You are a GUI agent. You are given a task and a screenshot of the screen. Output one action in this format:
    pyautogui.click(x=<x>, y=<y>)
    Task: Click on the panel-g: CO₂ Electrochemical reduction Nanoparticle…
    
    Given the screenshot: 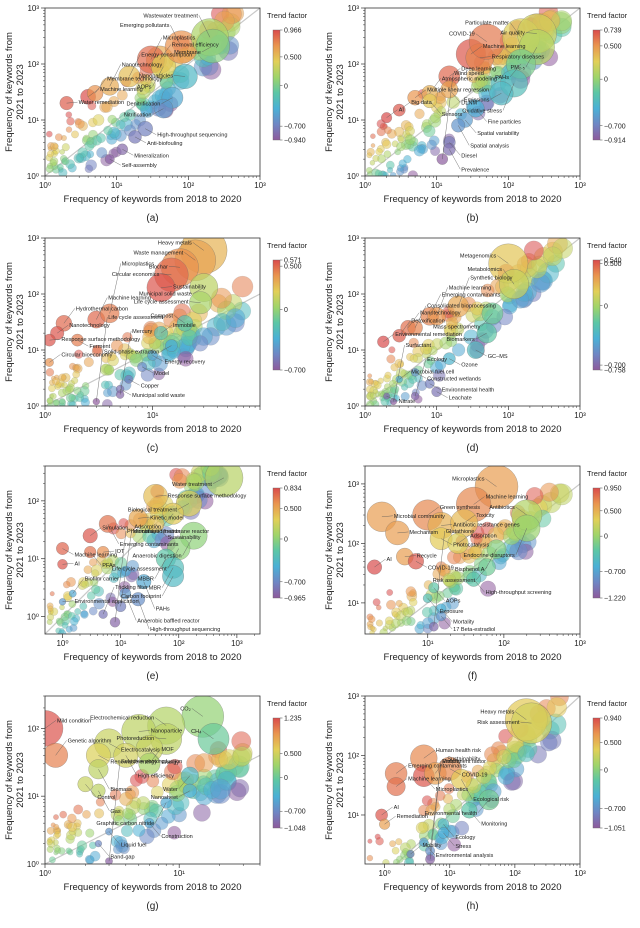 What is the action you would take?
    pyautogui.click(x=156, y=803)
    